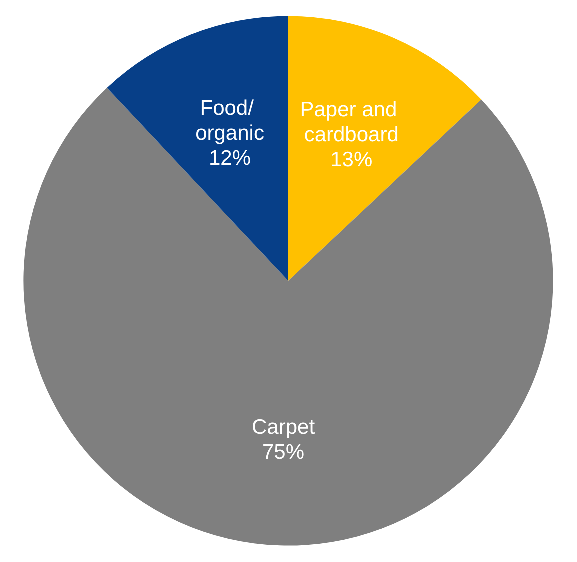  What do you see at coordinates (351, 122) in the screenshot?
I see `slice-label: Paper and cardboard` at bounding box center [351, 122].